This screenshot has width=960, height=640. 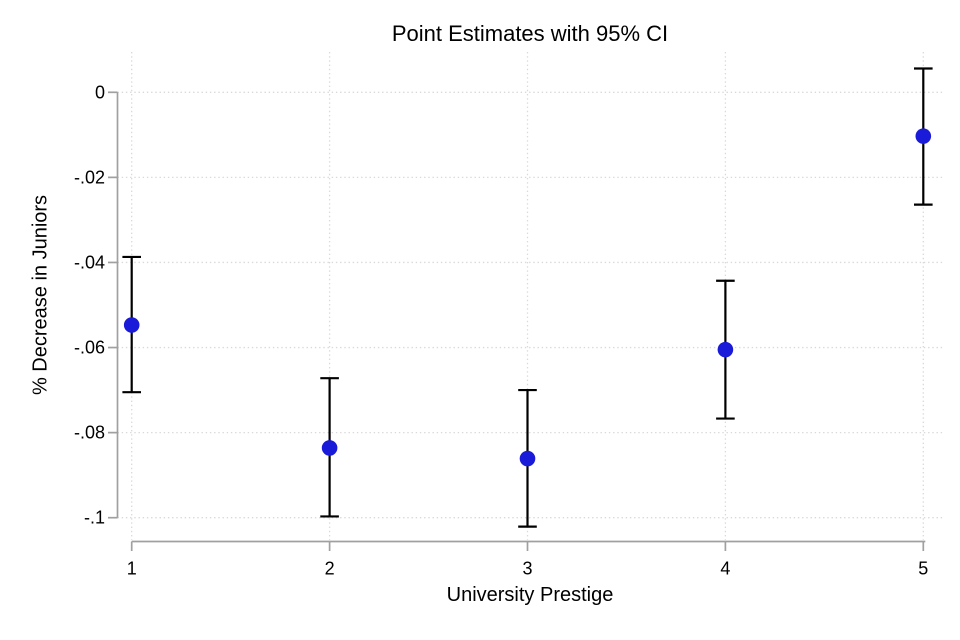 What do you see at coordinates (527, 568) in the screenshot?
I see `x-tick-label: 3` at bounding box center [527, 568].